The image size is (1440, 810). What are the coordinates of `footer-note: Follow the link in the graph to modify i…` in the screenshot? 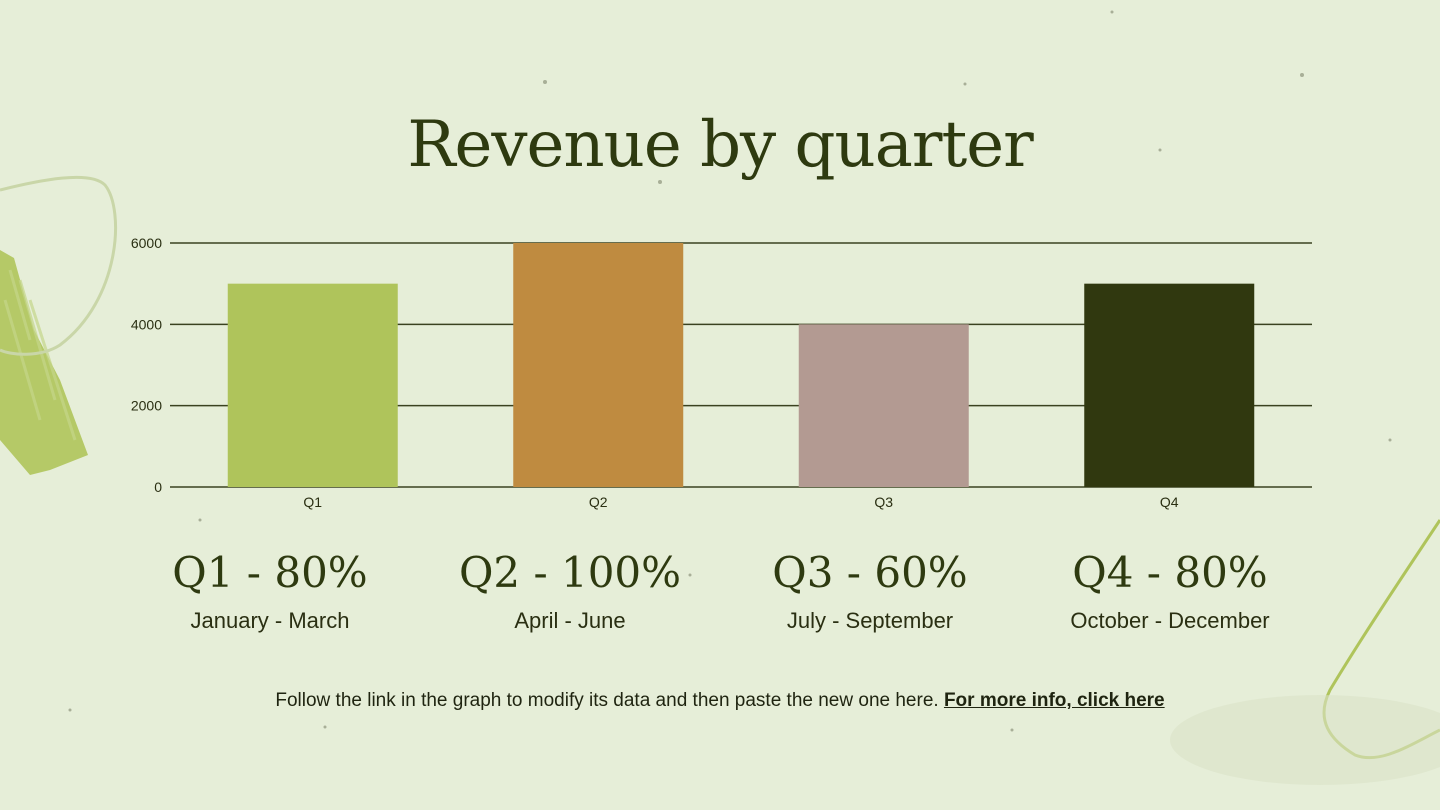 It's located at (720, 701).